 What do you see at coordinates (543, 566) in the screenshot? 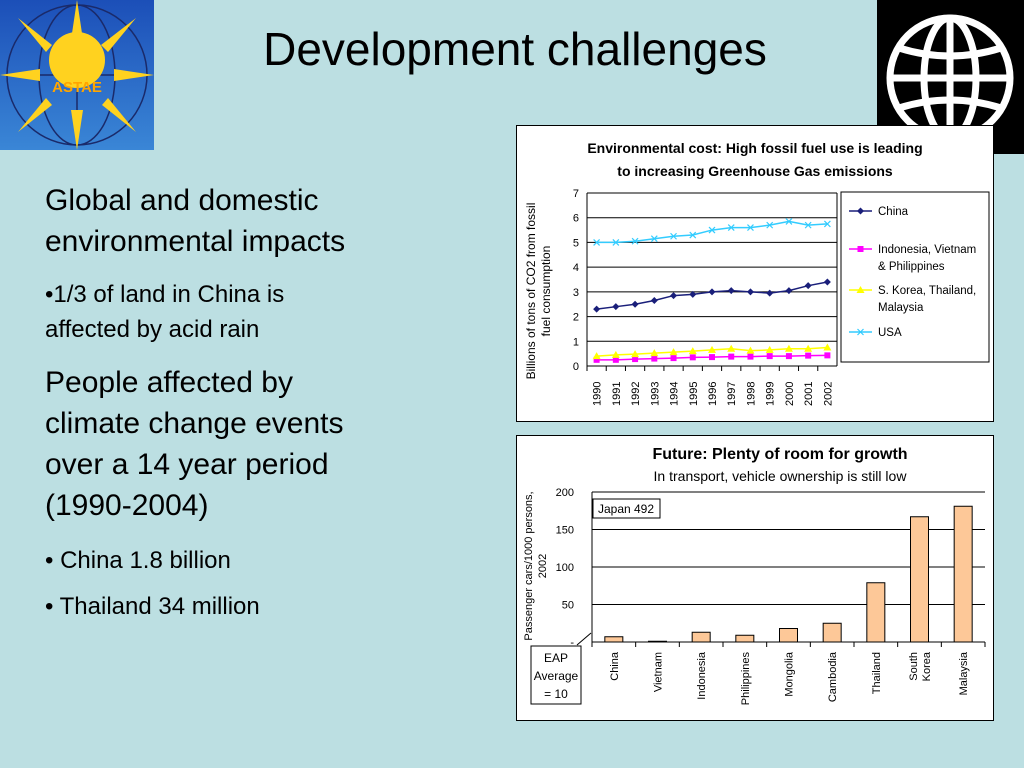
I see `chart2-ylabel-line2: 2002` at bounding box center [543, 566].